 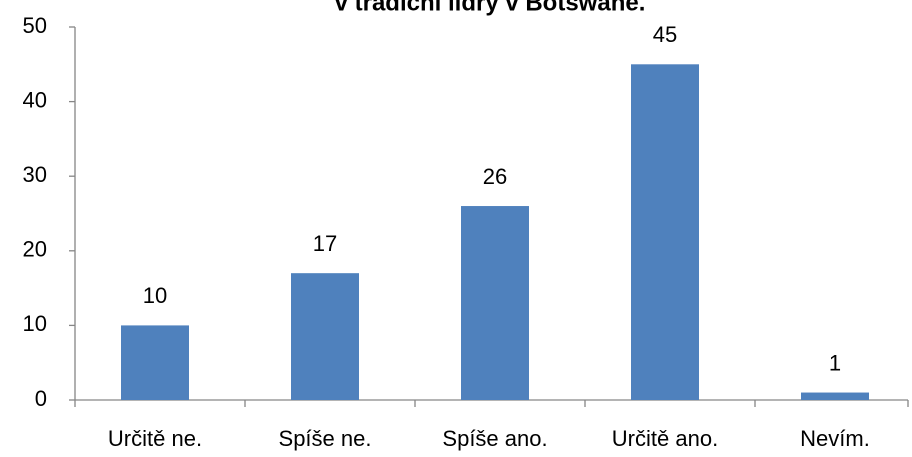 I want to click on y-tick-label: 20, so click(x=35, y=249).